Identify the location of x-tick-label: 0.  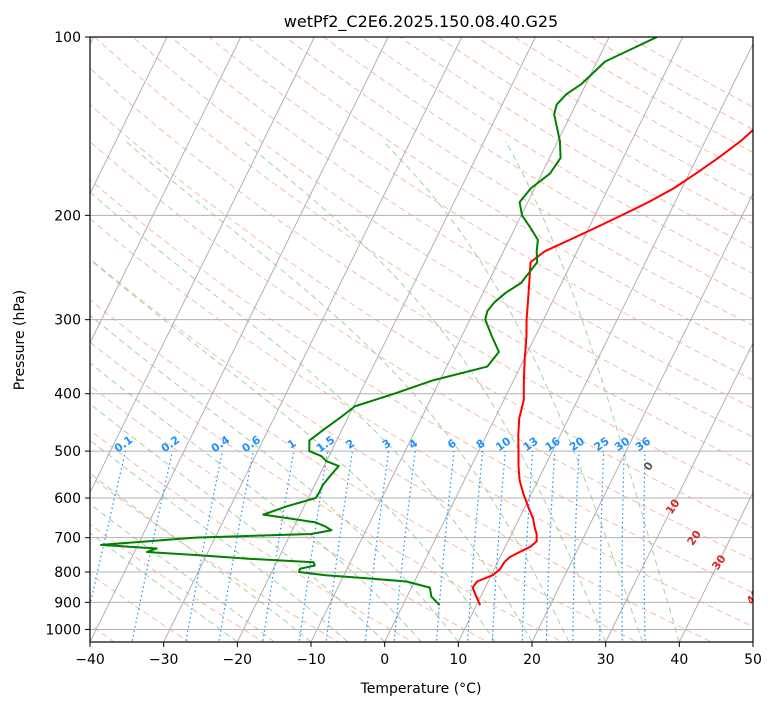
(384, 660).